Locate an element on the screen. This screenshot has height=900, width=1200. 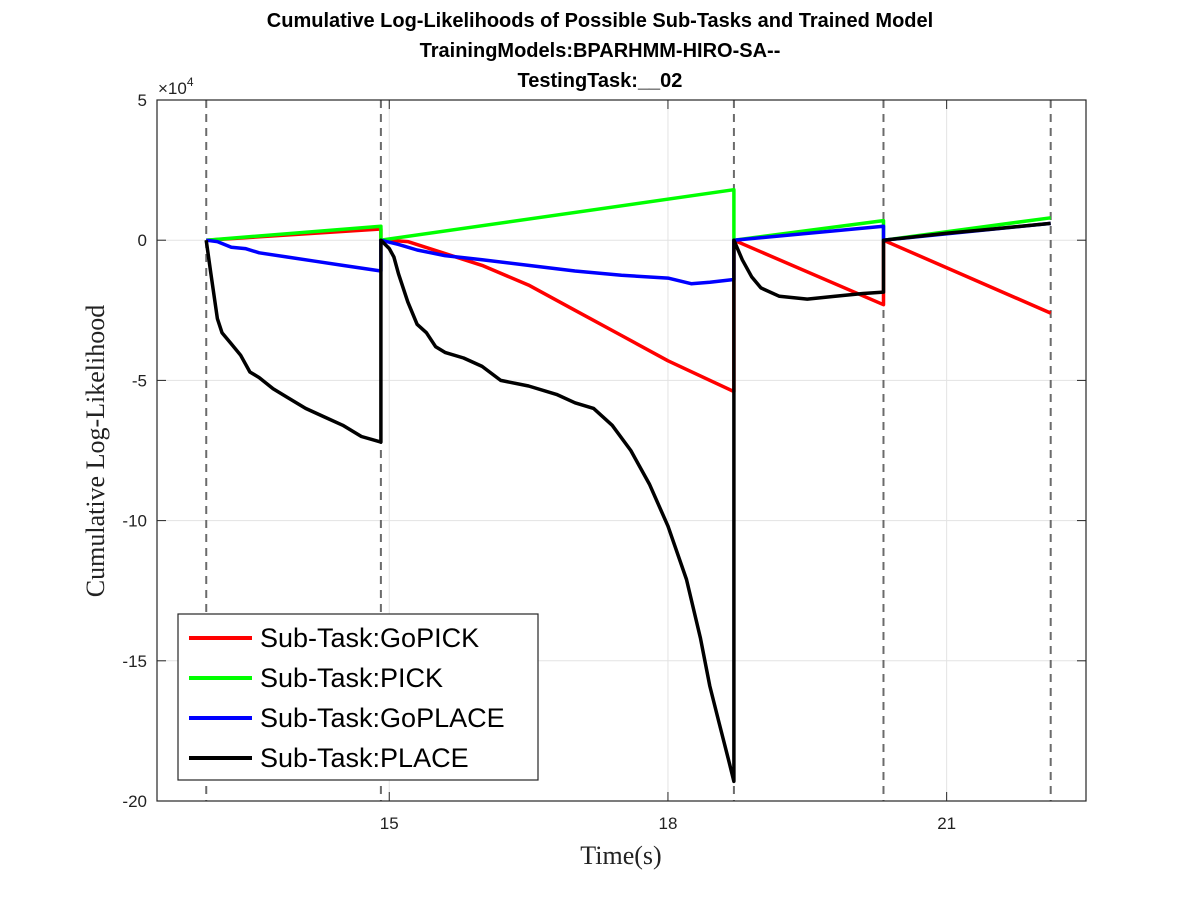
legend-box is located at coordinates (358, 697).